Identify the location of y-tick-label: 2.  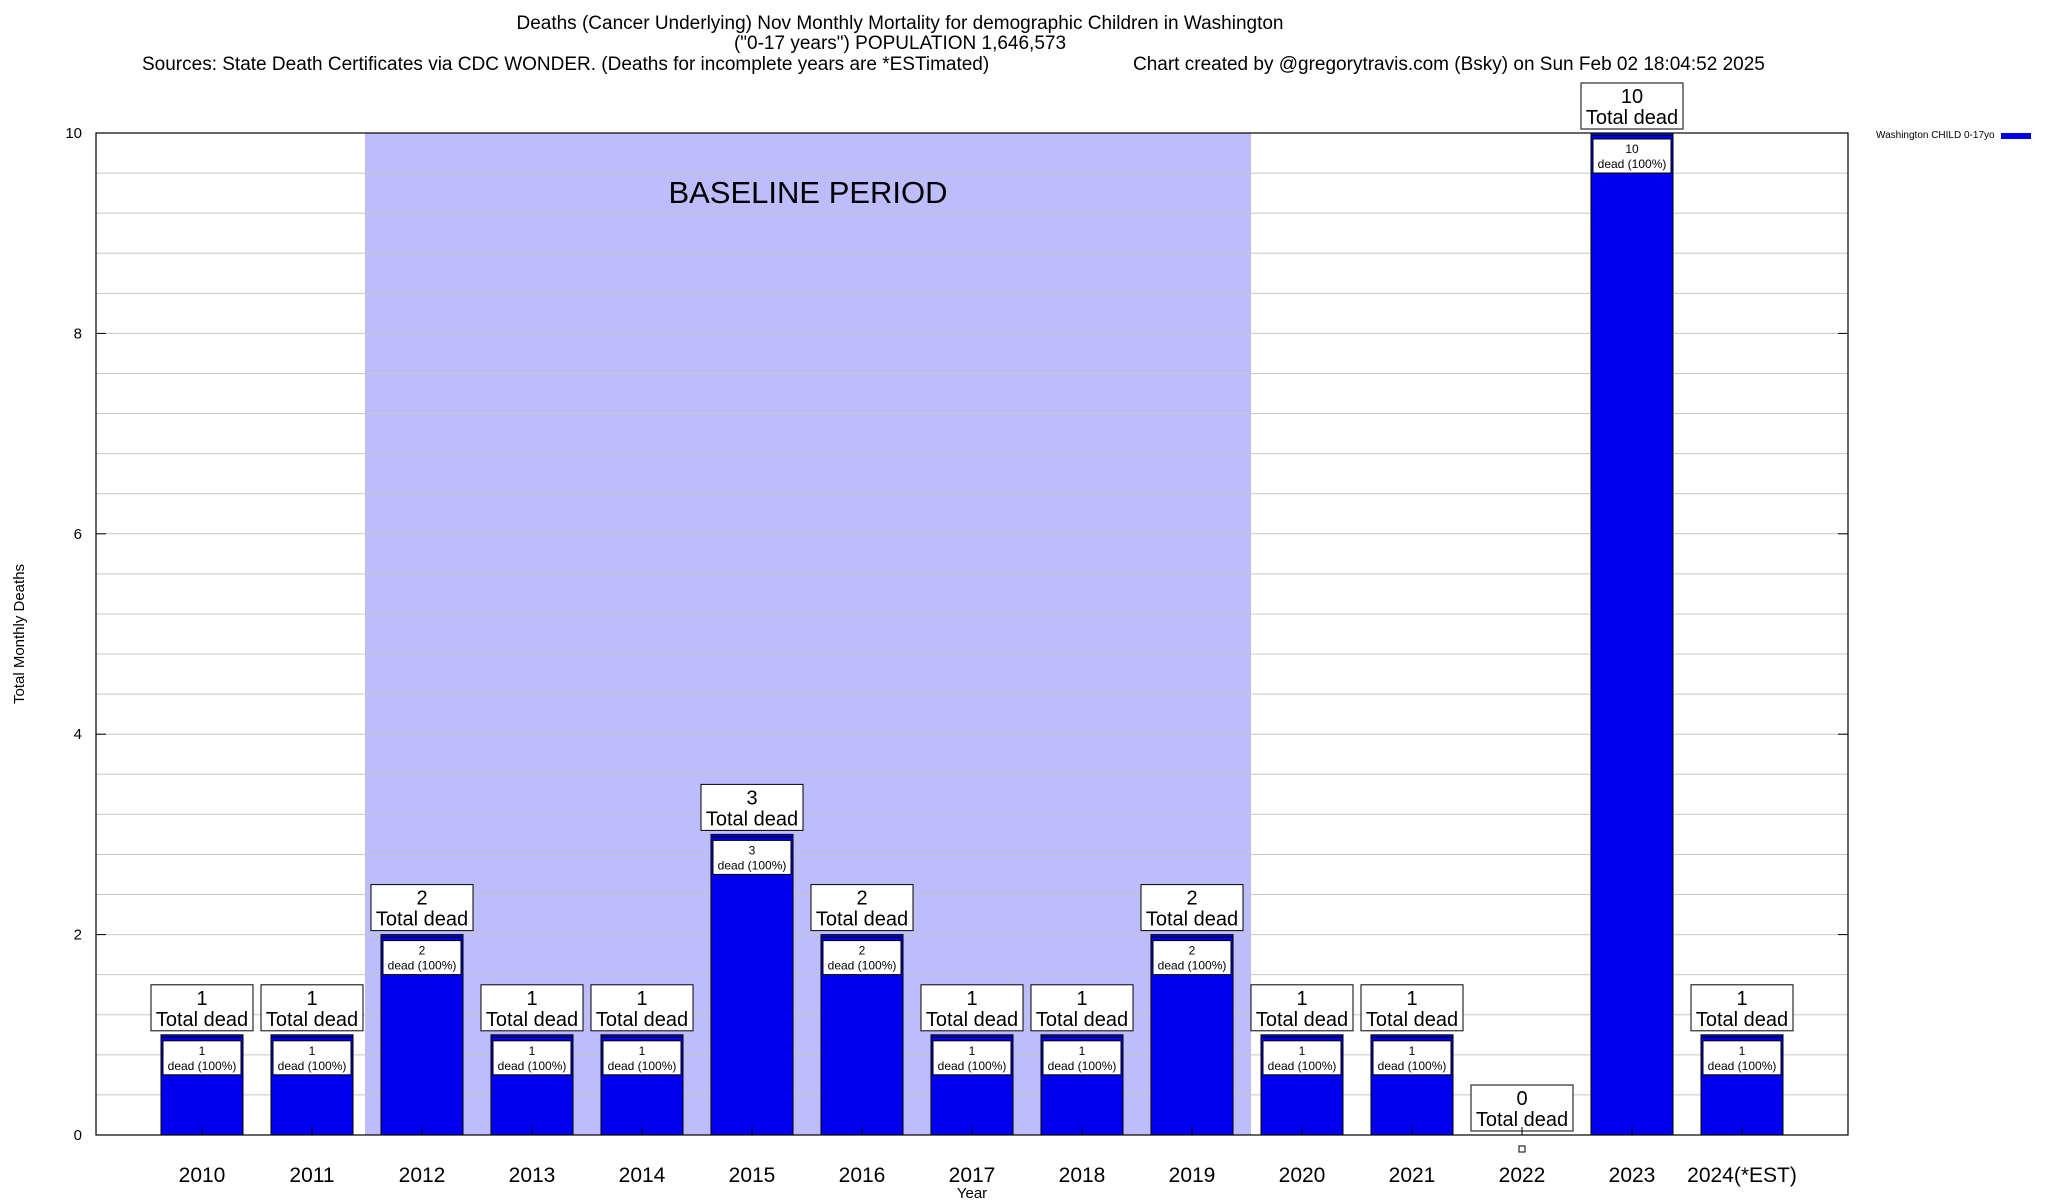
(78, 935).